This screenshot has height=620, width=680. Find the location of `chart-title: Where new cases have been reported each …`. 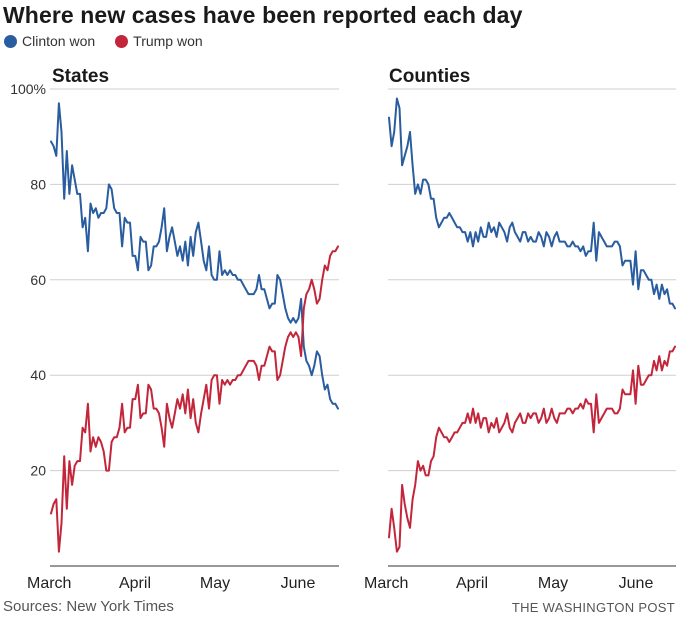

chart-title: Where new cases have been reported each … is located at coordinates (263, 15).